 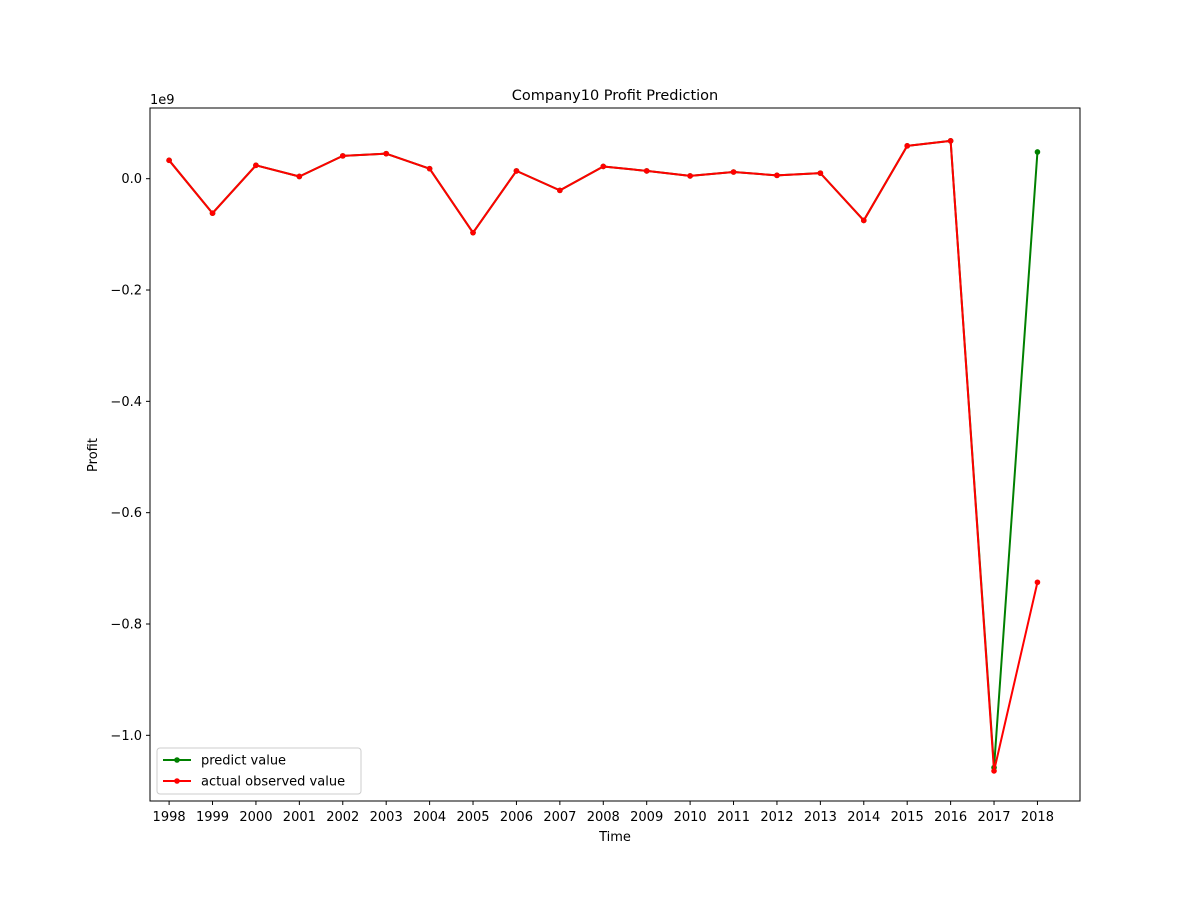 What do you see at coordinates (690, 817) in the screenshot?
I see `x-tick-label: 2010` at bounding box center [690, 817].